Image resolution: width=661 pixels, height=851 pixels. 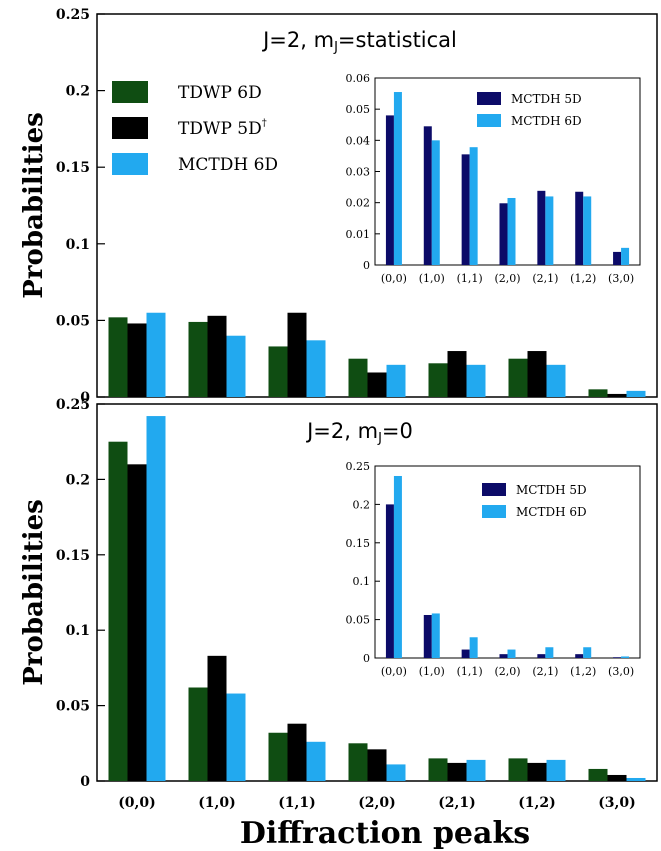 What do you see at coordinates (34, 205) in the screenshot?
I see `y-axis-label: Probabilities` at bounding box center [34, 205].